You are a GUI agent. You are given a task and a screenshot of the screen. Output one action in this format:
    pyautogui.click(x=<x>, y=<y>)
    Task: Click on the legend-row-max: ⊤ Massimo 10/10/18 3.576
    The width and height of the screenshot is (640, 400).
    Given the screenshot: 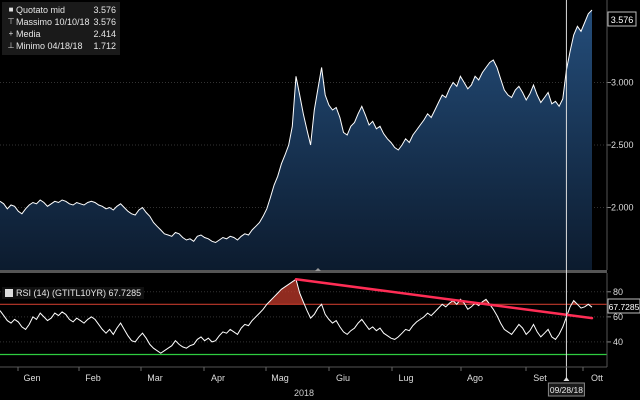 What is the action you would take?
    pyautogui.click(x=61, y=22)
    